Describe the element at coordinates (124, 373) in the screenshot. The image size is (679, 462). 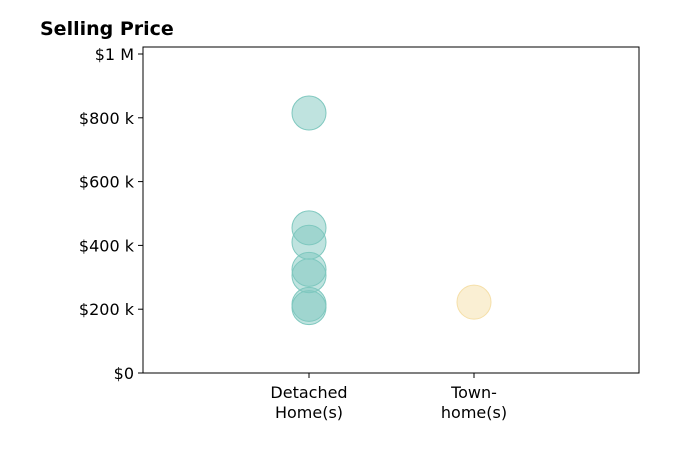
I see `y-tick-label: $0` at that location.